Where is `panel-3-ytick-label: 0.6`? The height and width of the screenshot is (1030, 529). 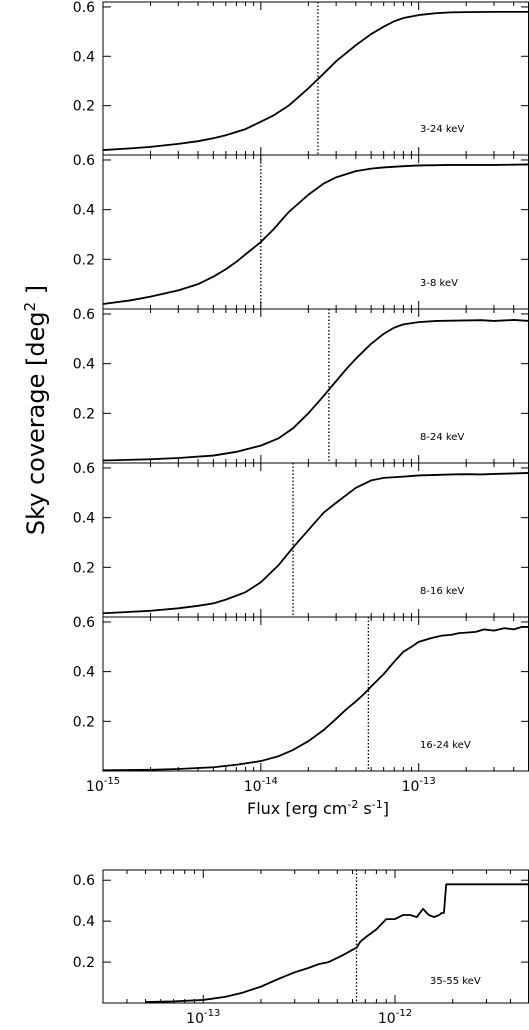 panel-3-ytick-label: 0.6 is located at coordinates (84, 315).